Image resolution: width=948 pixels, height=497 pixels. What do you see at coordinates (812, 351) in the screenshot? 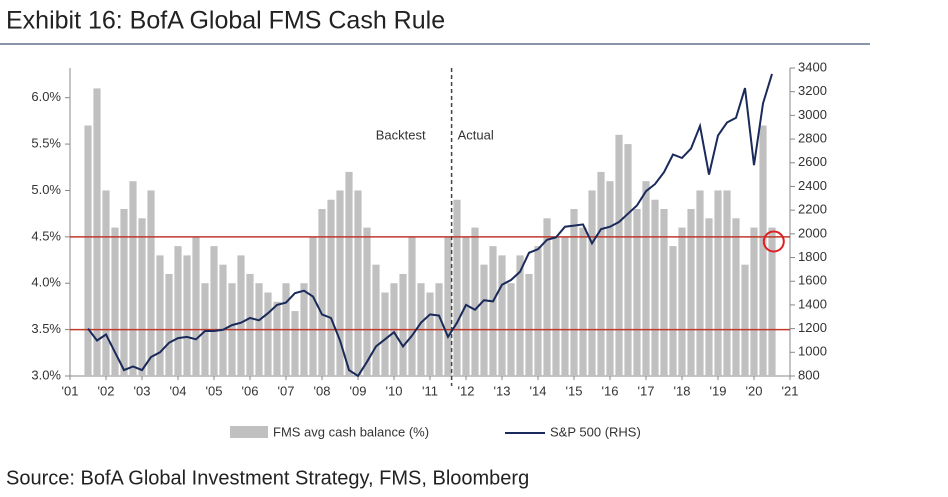
I see `y2-tick-label: 1000` at bounding box center [812, 351].